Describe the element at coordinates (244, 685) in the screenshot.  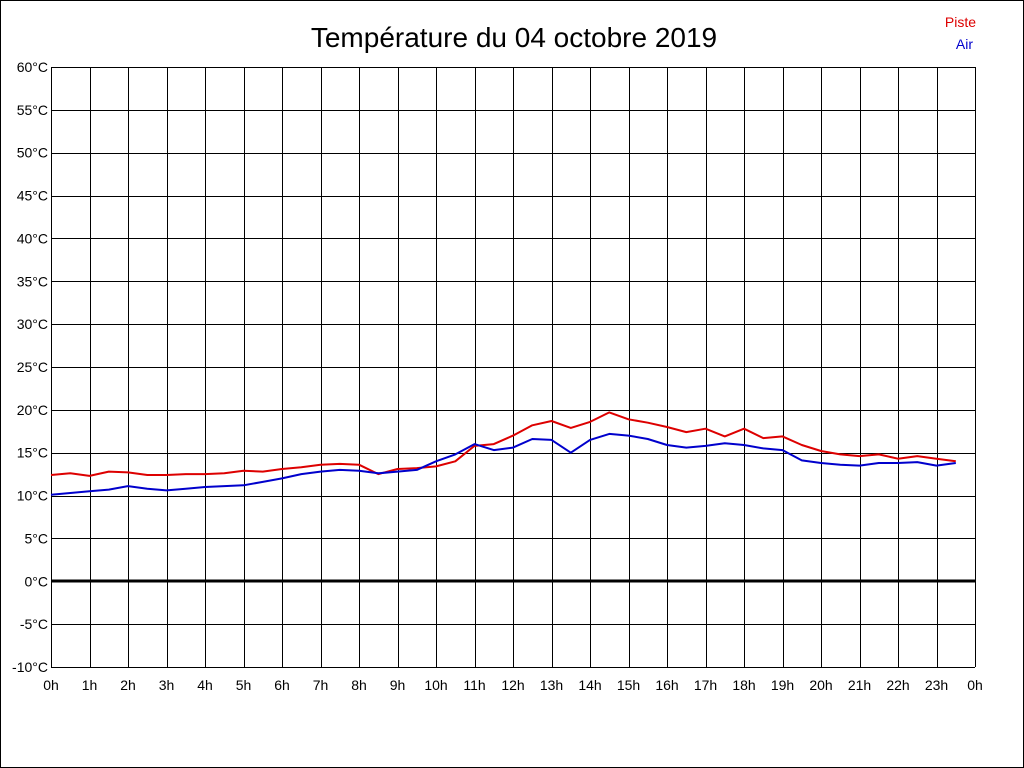
I see `x-tick-label: 5h` at that location.